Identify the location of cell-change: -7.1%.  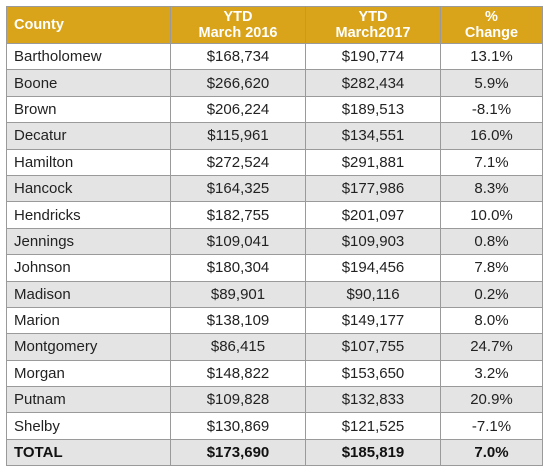
(491, 426).